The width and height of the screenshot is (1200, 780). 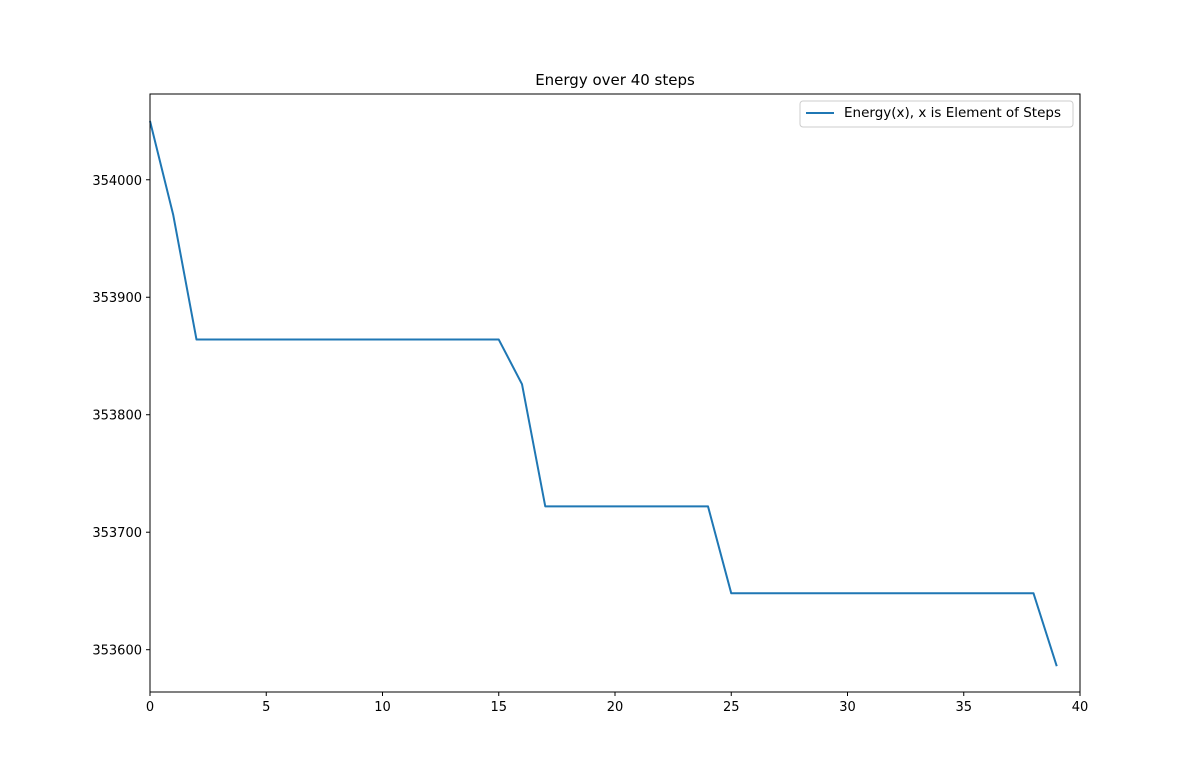 What do you see at coordinates (963, 707) in the screenshot?
I see `x-tick-label: 35` at bounding box center [963, 707].